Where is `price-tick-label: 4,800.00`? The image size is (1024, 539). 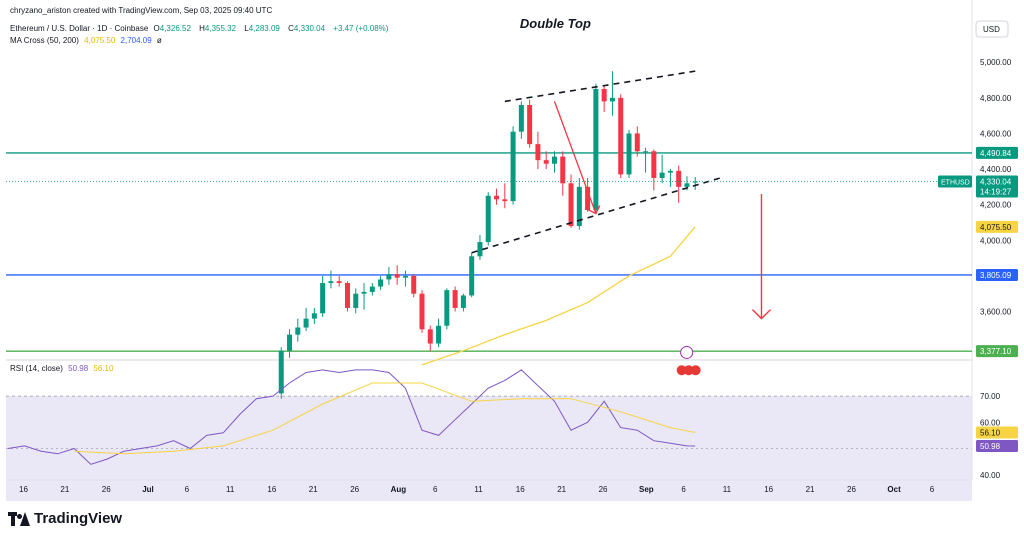 price-tick-label: 4,800.00 is located at coordinates (996, 98).